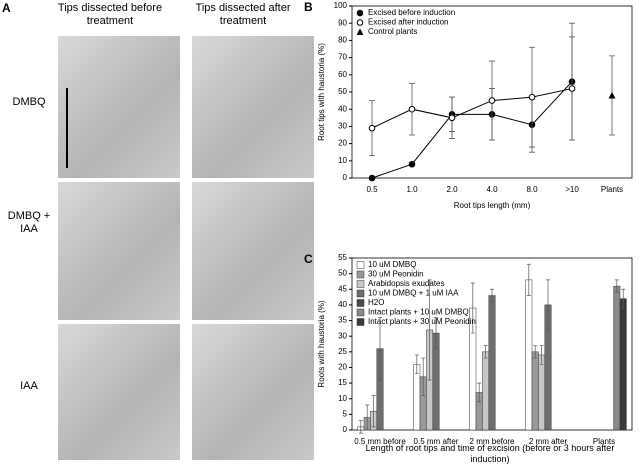  I want to click on legend-label: 30 uM Peonidin, so click(396, 274).